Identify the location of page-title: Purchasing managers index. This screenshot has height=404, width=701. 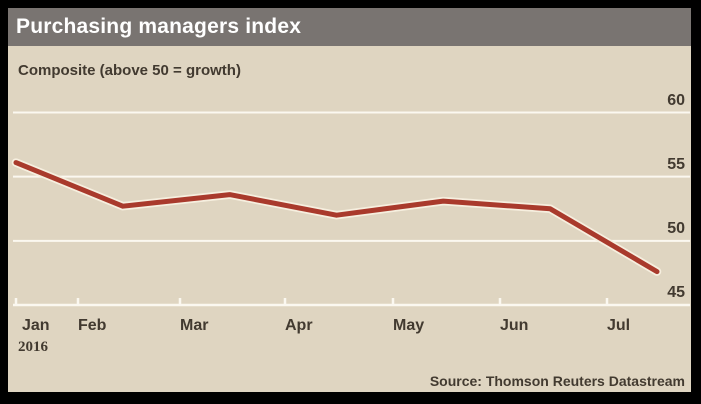
(159, 26).